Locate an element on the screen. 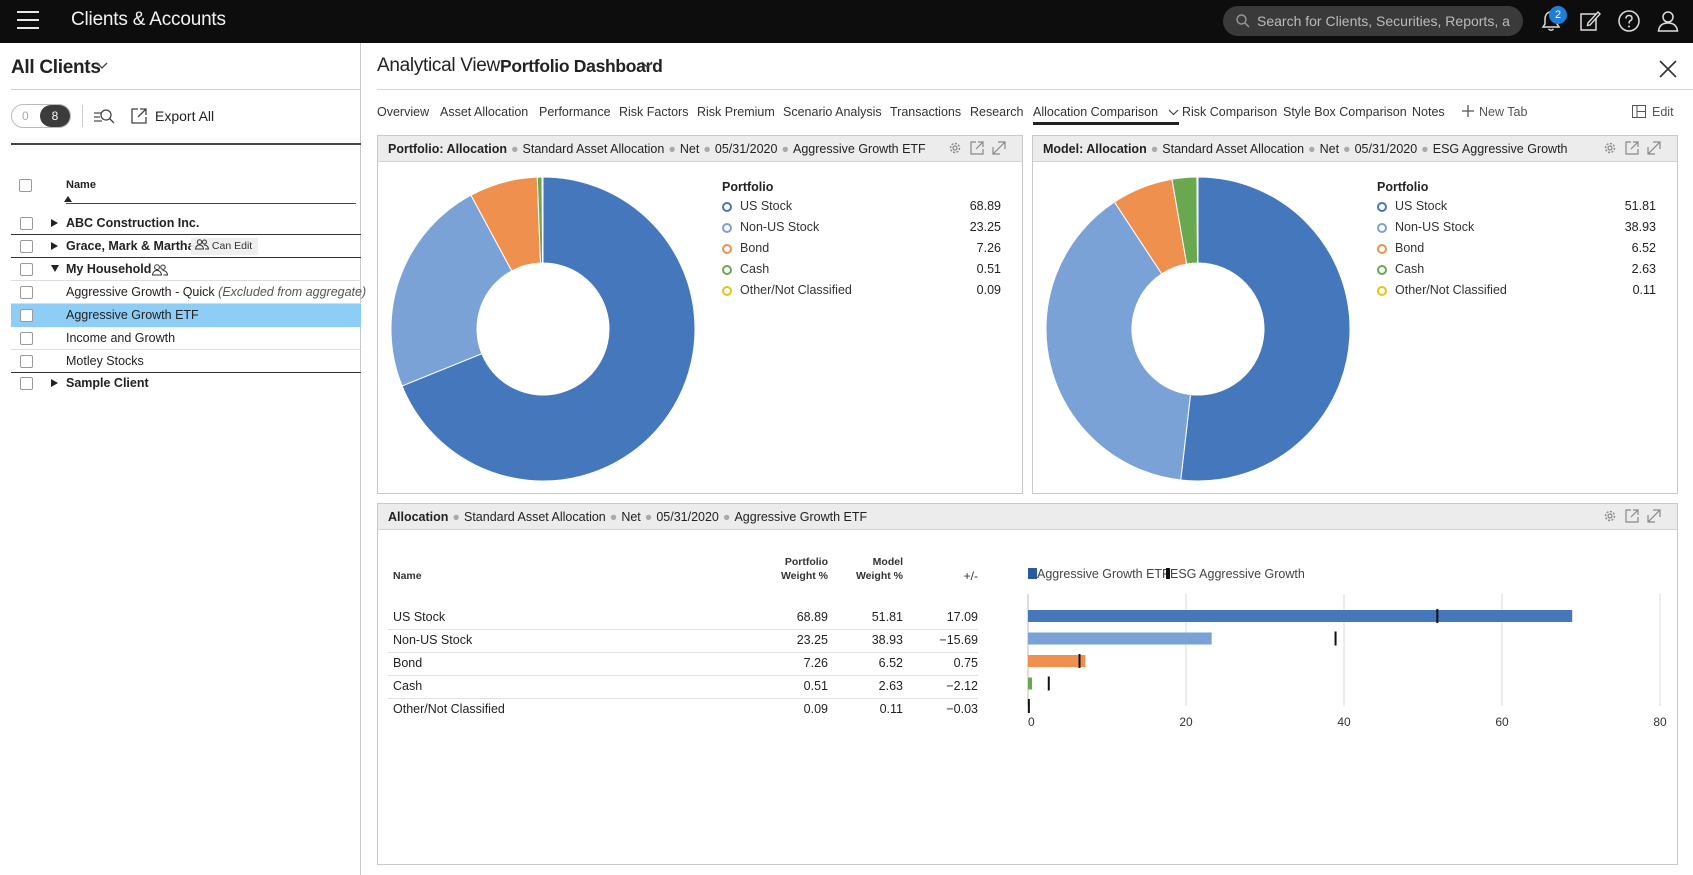  client-filter-dropdown: All Clients is located at coordinates (56, 67).